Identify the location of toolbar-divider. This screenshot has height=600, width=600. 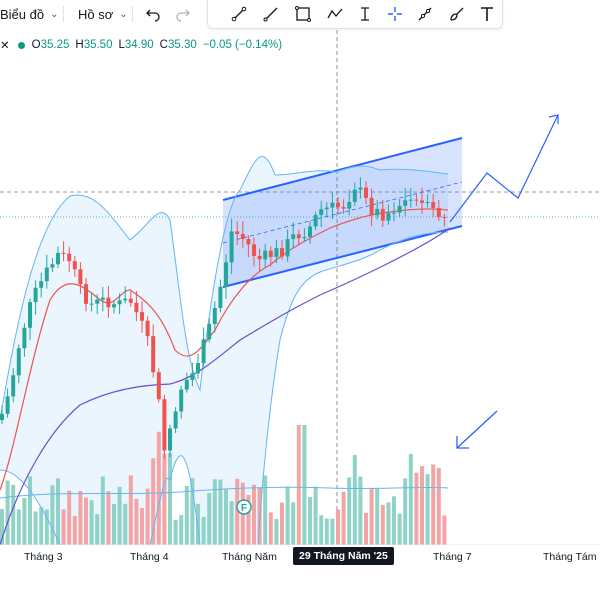
(132, 14).